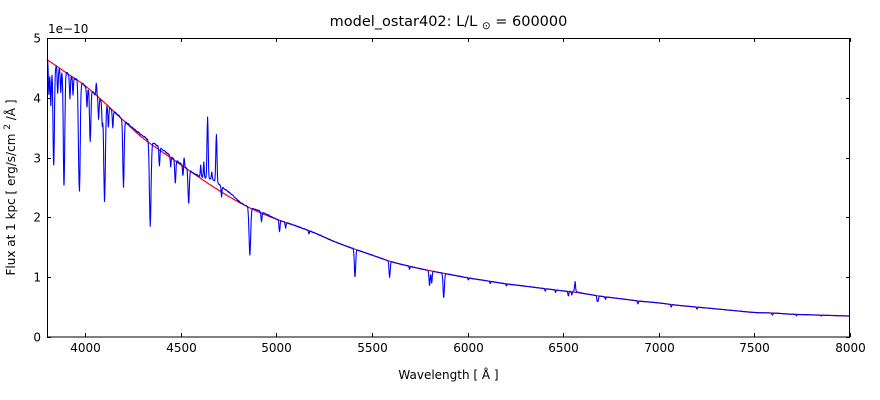  Describe the element at coordinates (276, 348) in the screenshot. I see `x-tick-label: 5000` at that location.